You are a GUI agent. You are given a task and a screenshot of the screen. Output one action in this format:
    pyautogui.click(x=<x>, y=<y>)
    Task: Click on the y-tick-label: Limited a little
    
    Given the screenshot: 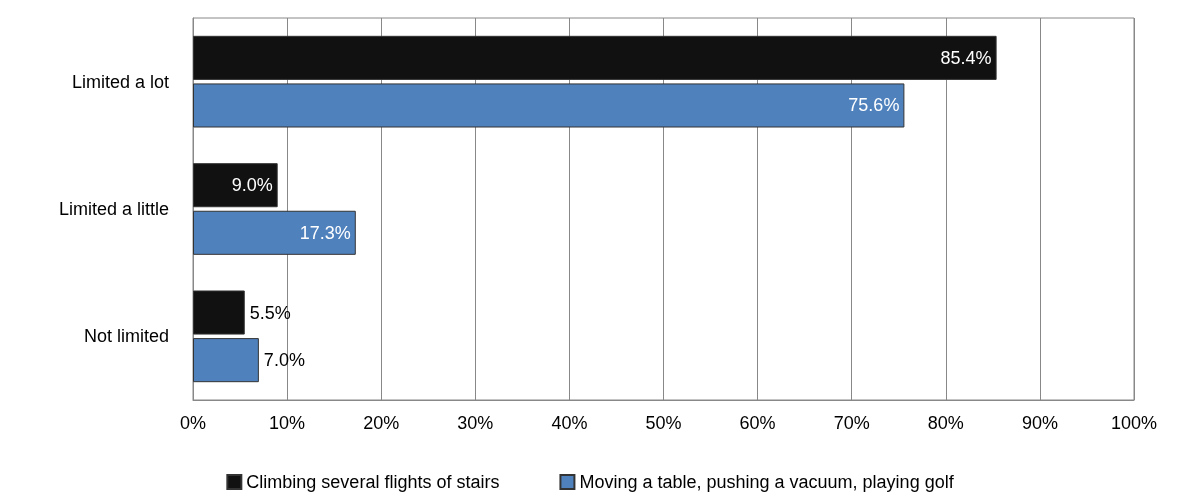 What is the action you would take?
    pyautogui.click(x=113, y=209)
    